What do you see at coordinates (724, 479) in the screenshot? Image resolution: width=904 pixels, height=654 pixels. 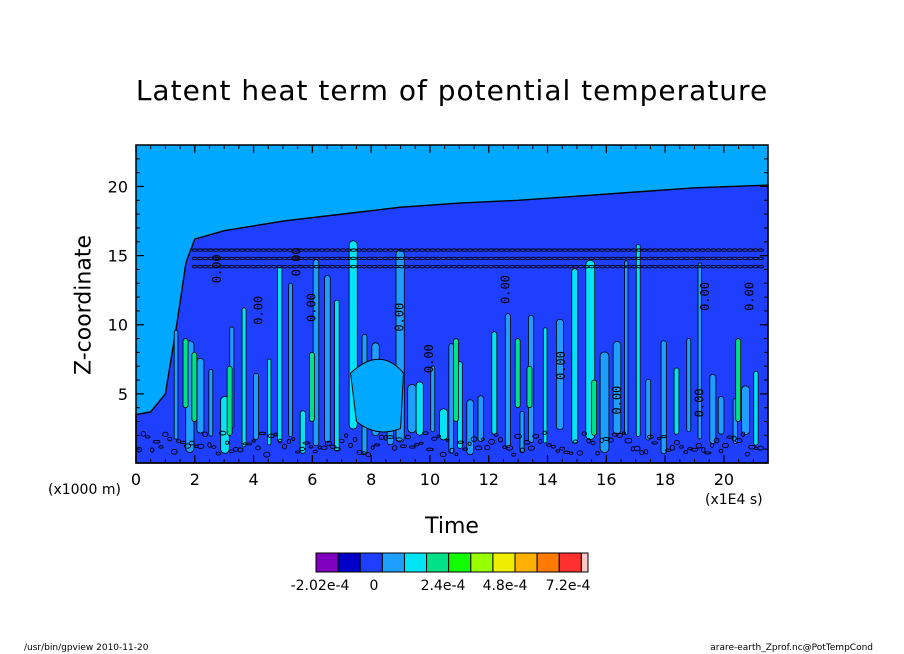 I see `x-tick-label: 20` at bounding box center [724, 479].